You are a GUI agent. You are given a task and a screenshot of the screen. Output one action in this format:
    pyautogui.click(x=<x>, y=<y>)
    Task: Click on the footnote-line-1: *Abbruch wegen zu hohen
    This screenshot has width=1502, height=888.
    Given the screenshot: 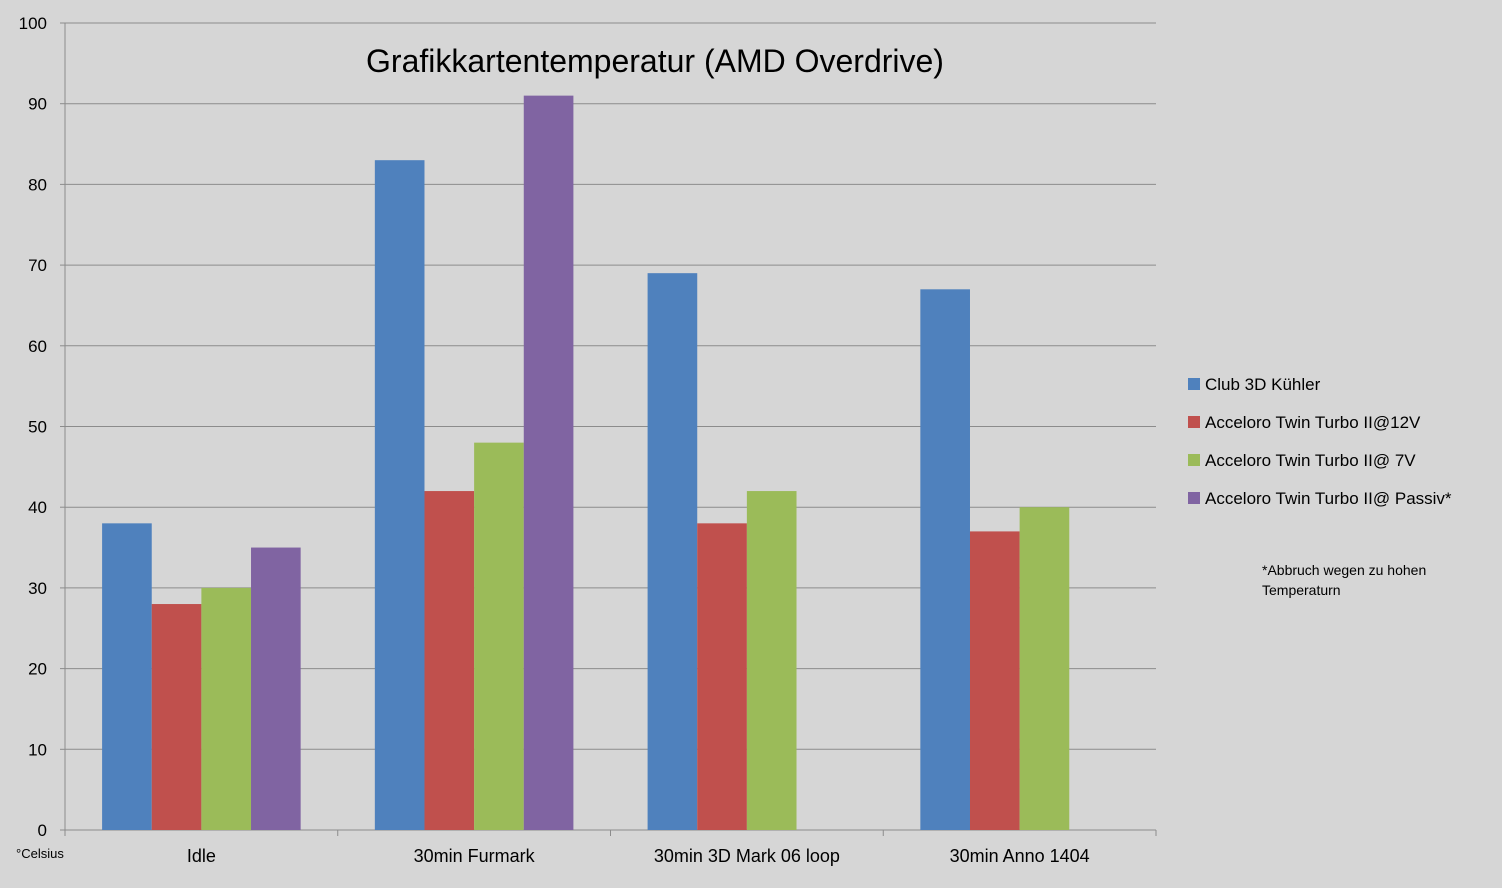 What is the action you would take?
    pyautogui.click(x=1344, y=570)
    